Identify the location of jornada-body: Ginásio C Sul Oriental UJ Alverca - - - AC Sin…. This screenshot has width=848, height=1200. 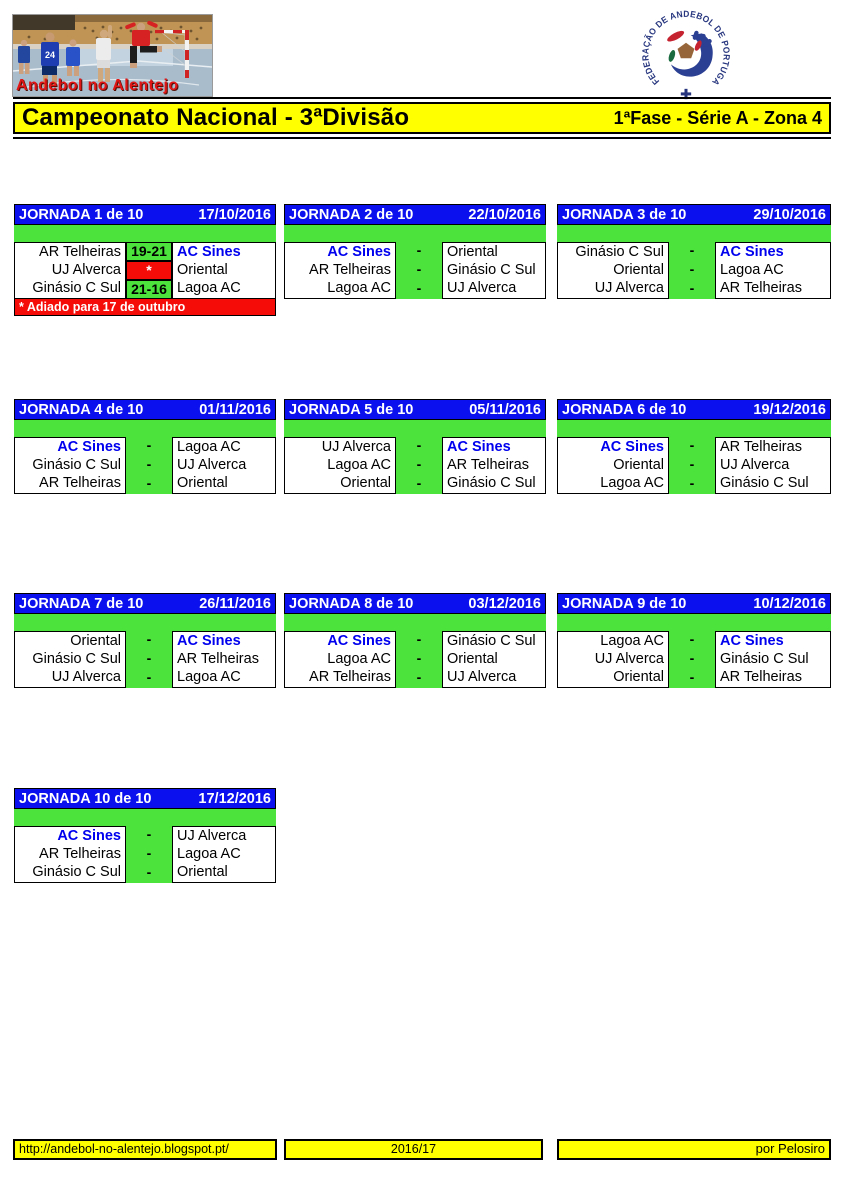
(694, 262).